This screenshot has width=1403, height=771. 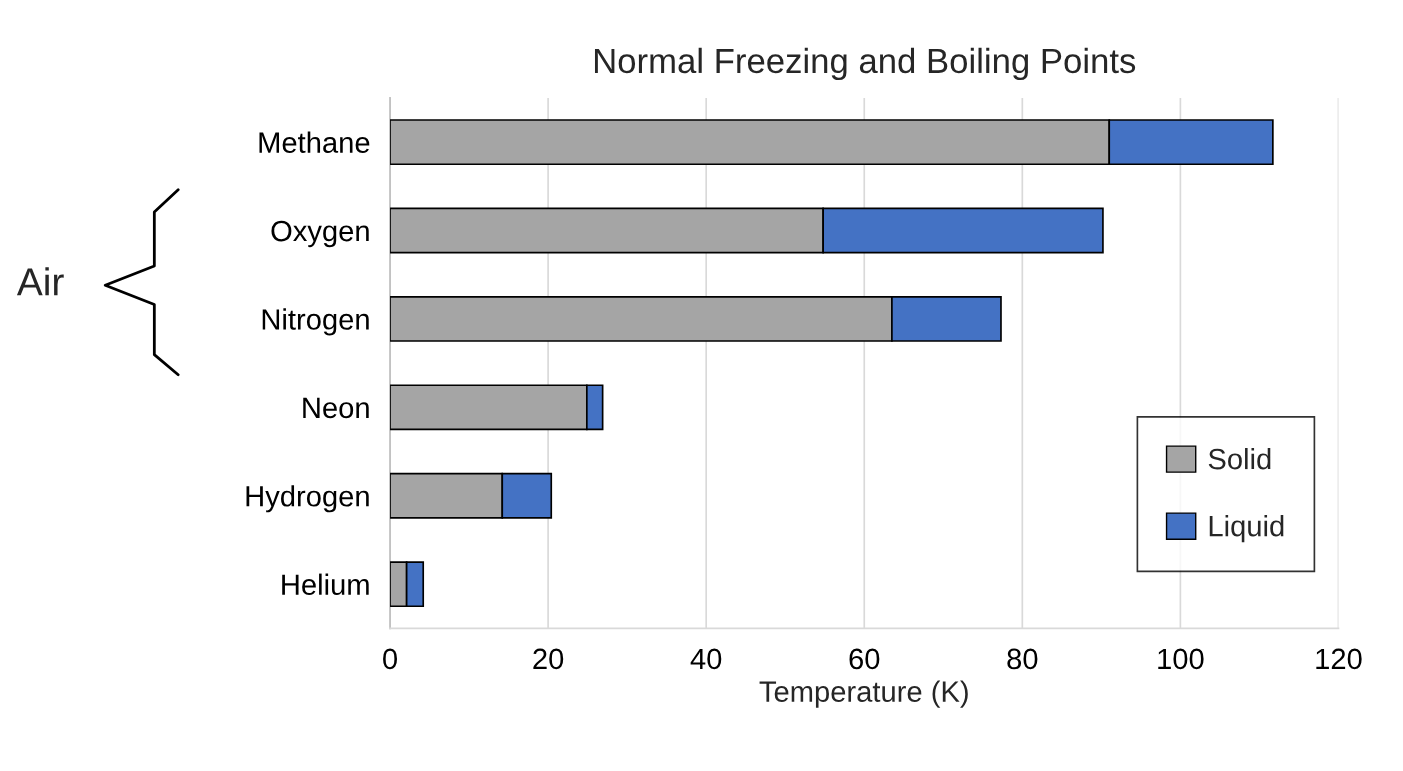 I want to click on x-axis-title: Temperature (K), so click(x=863, y=694).